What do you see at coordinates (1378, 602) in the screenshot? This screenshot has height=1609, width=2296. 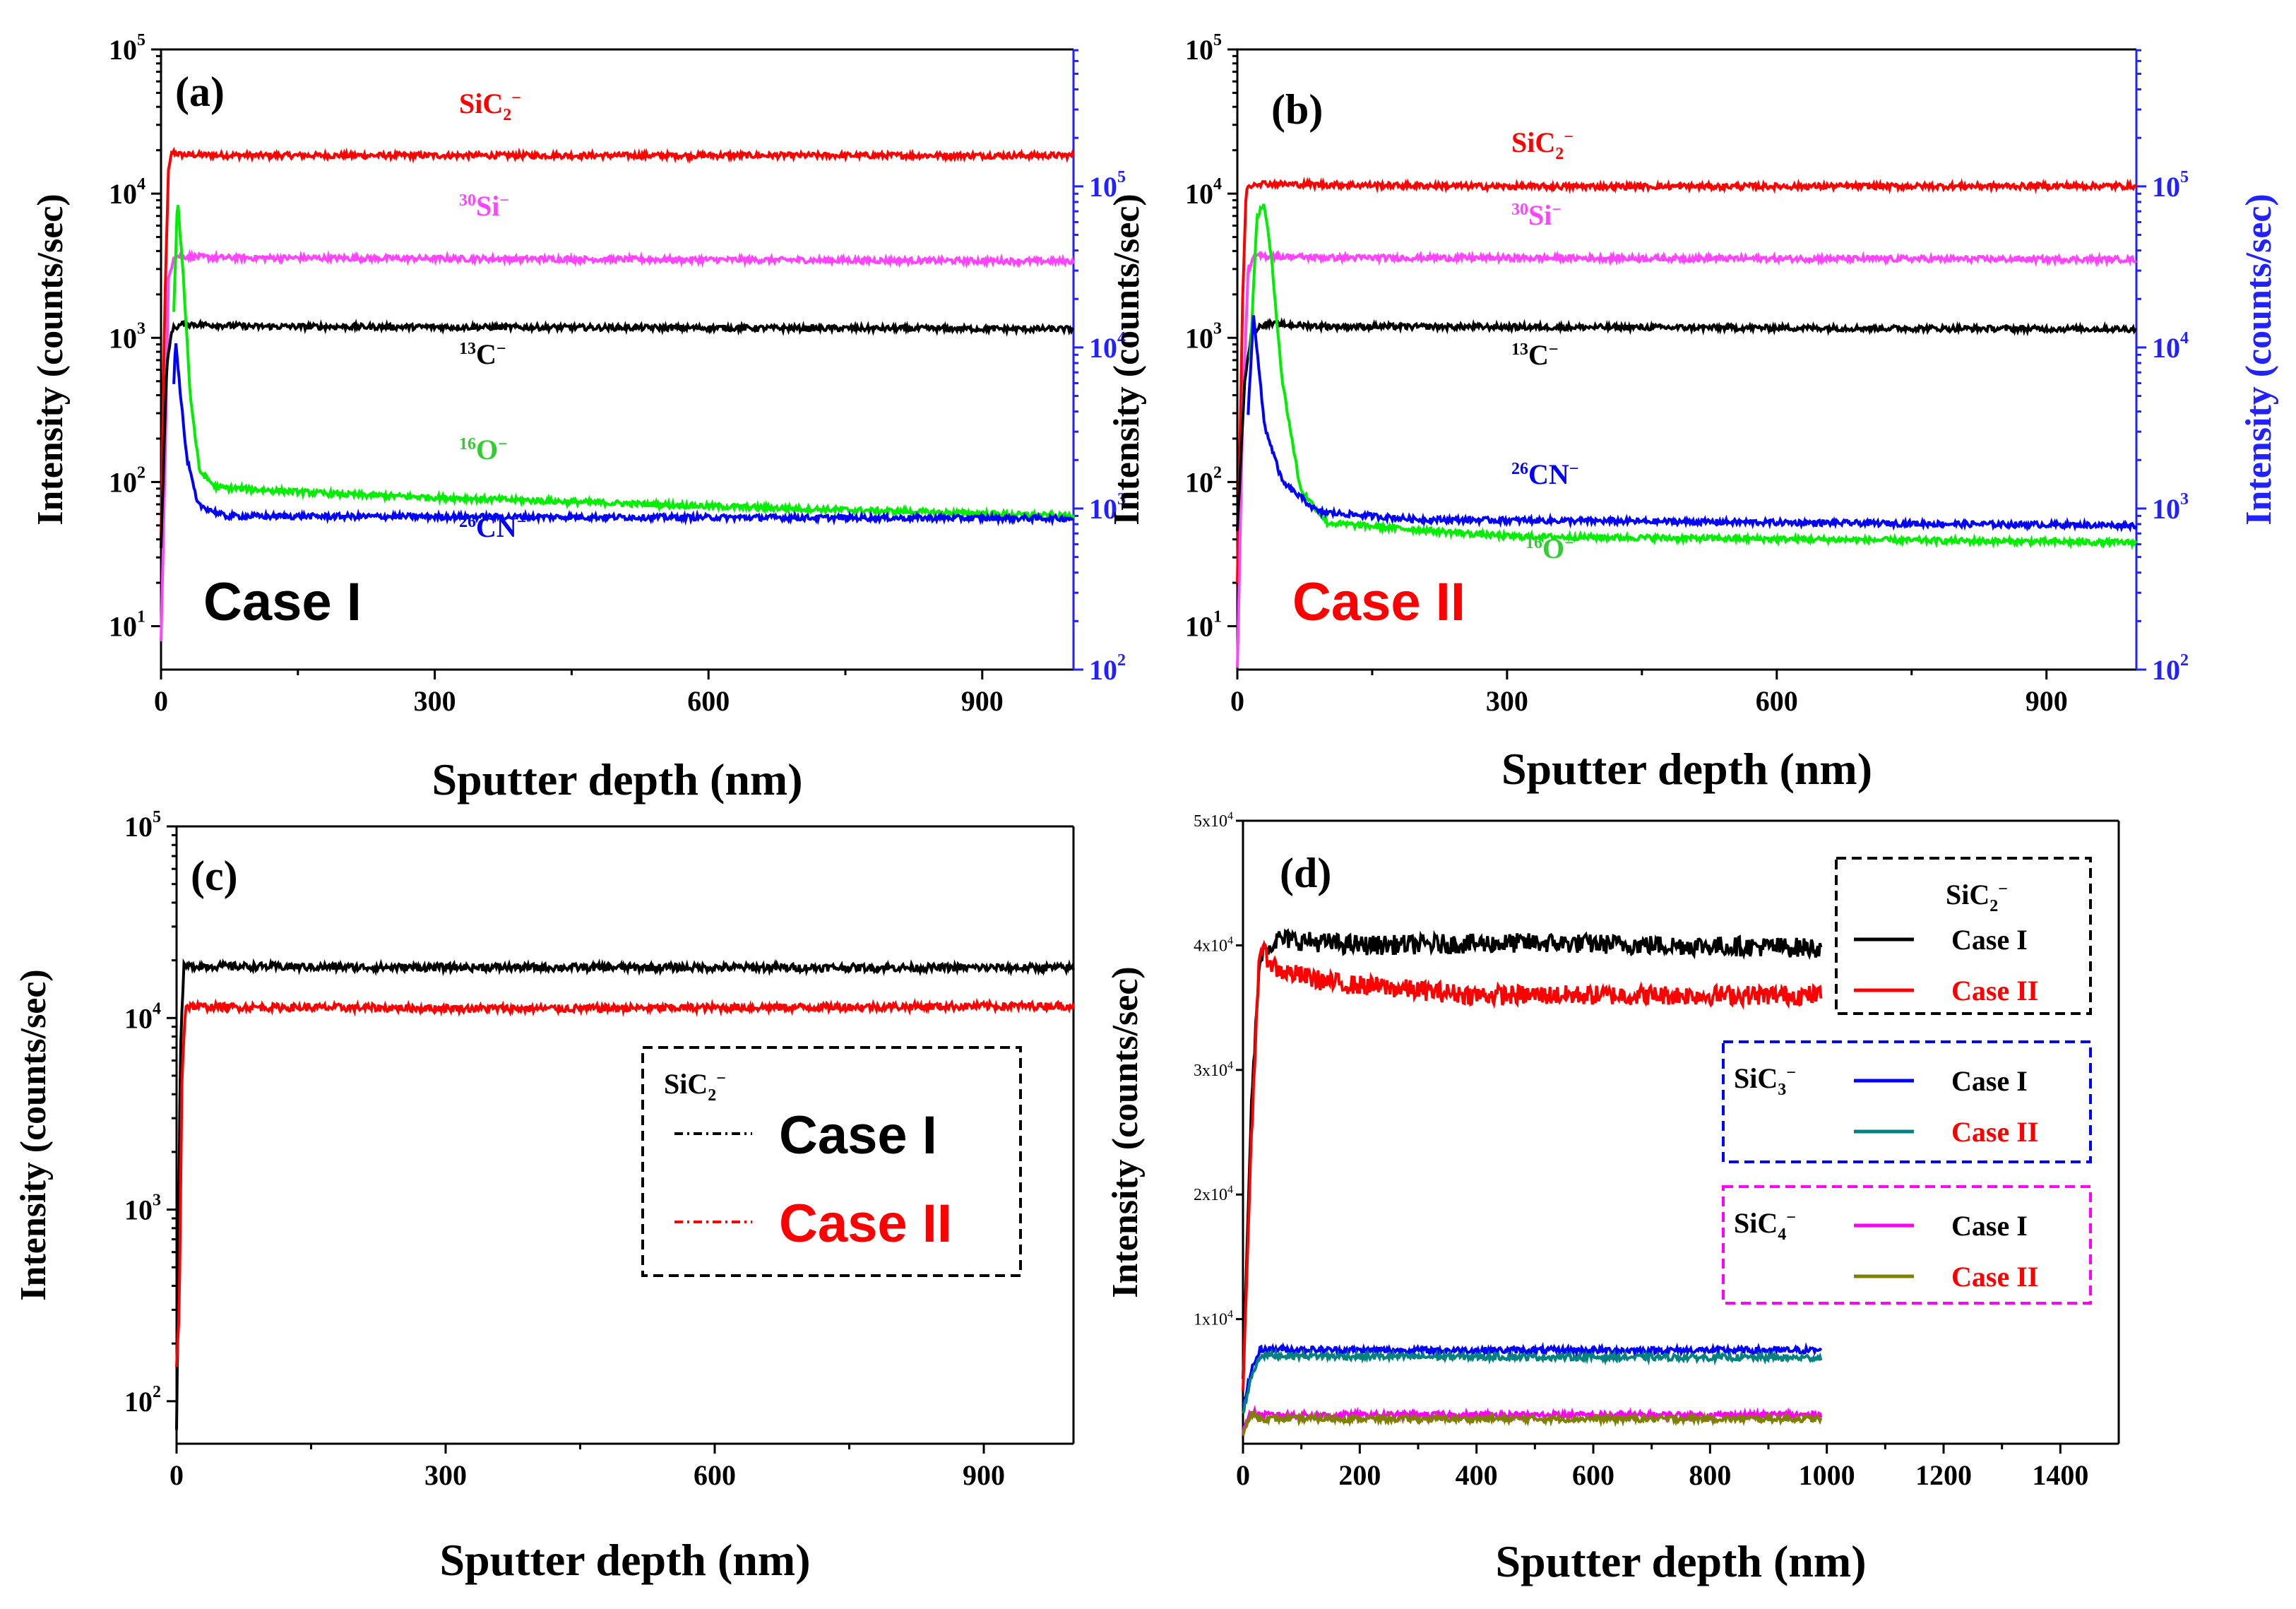 I see `case-label: Case II` at bounding box center [1378, 602].